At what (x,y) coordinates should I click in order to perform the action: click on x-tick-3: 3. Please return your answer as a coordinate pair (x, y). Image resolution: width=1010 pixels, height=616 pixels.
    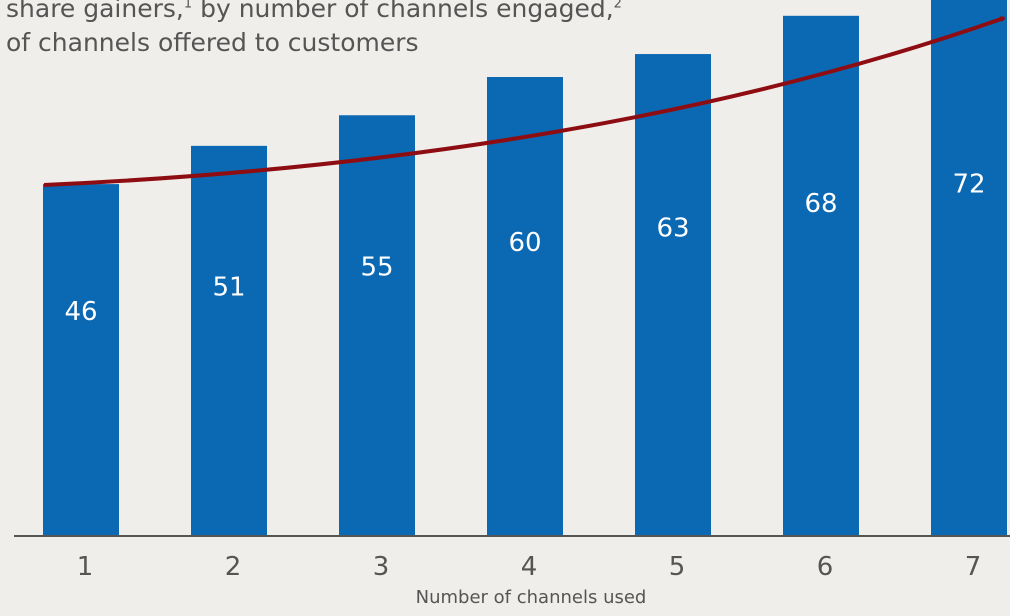
    Looking at the image, I should click on (381, 567).